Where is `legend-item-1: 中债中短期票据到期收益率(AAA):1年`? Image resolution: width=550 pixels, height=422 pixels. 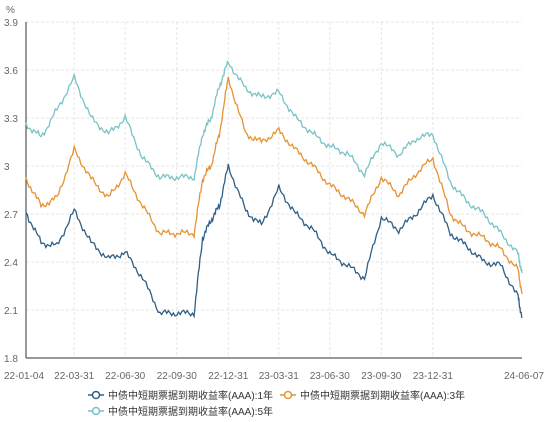 legend-item-1: 中债中短期票据到期收益率(AAA):1年 is located at coordinates (180, 395).